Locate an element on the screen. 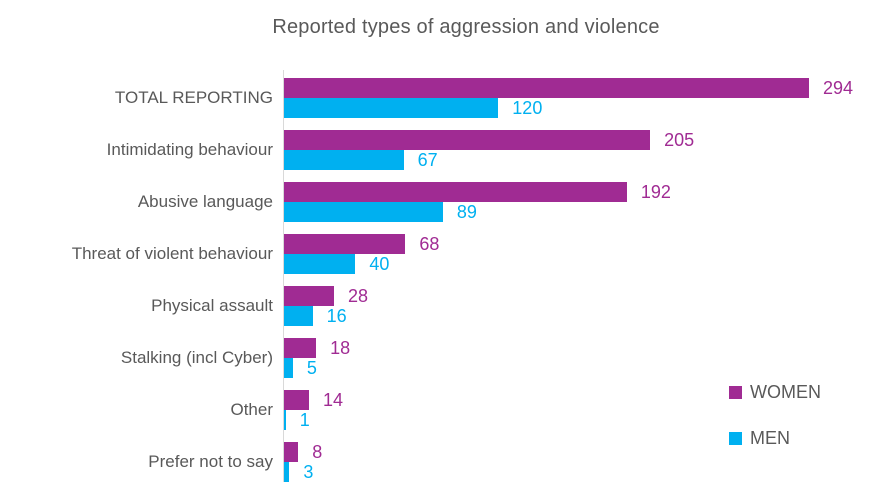  value-label-men: 120 is located at coordinates (527, 108).